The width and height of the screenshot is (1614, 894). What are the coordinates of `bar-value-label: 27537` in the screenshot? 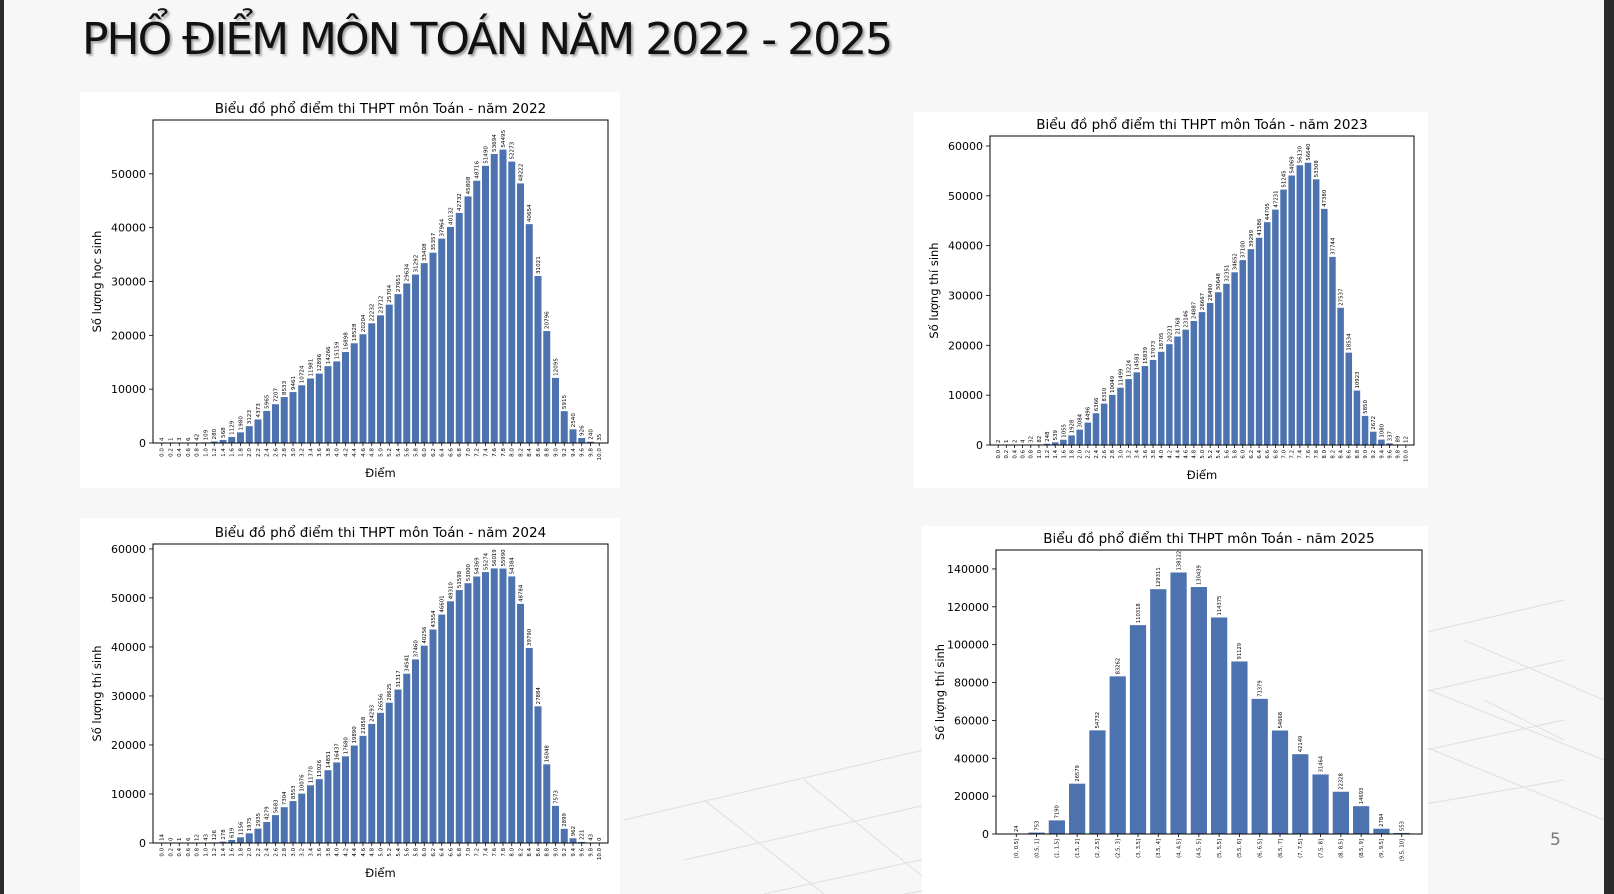 It's located at (1342, 297).